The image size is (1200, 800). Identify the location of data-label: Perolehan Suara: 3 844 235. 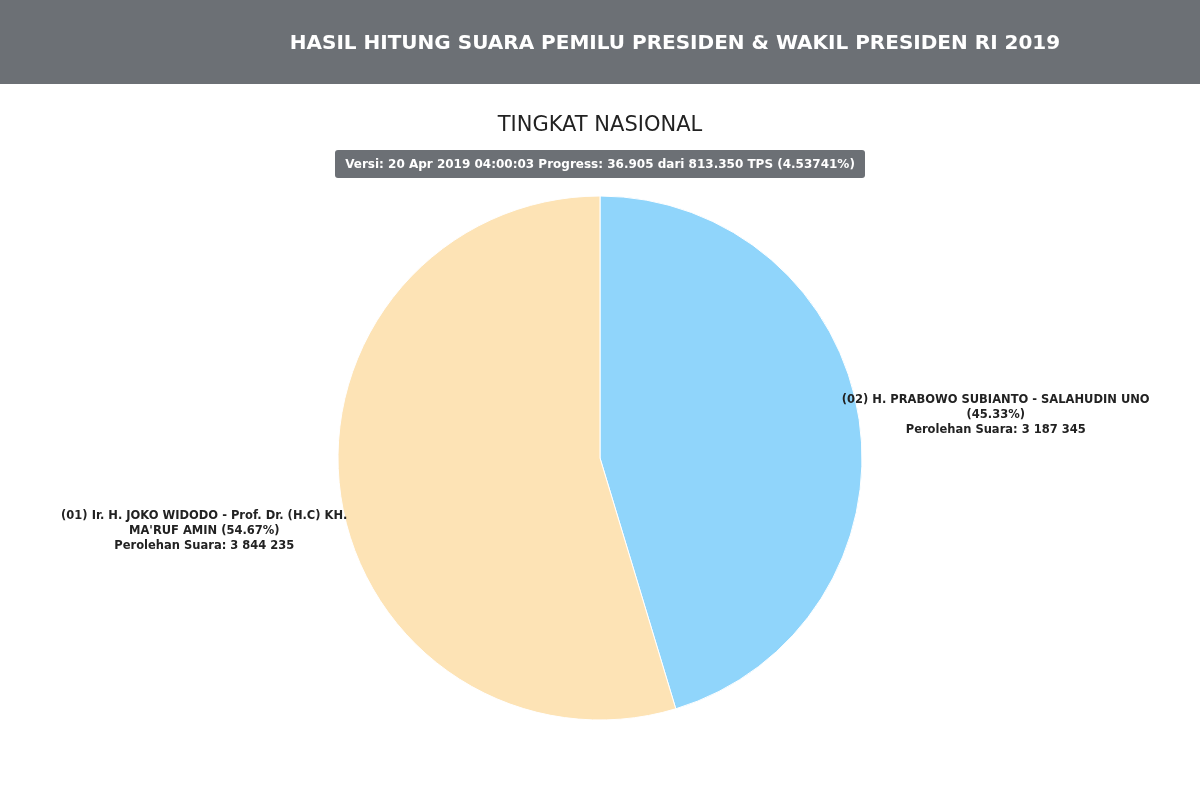
(204, 545).